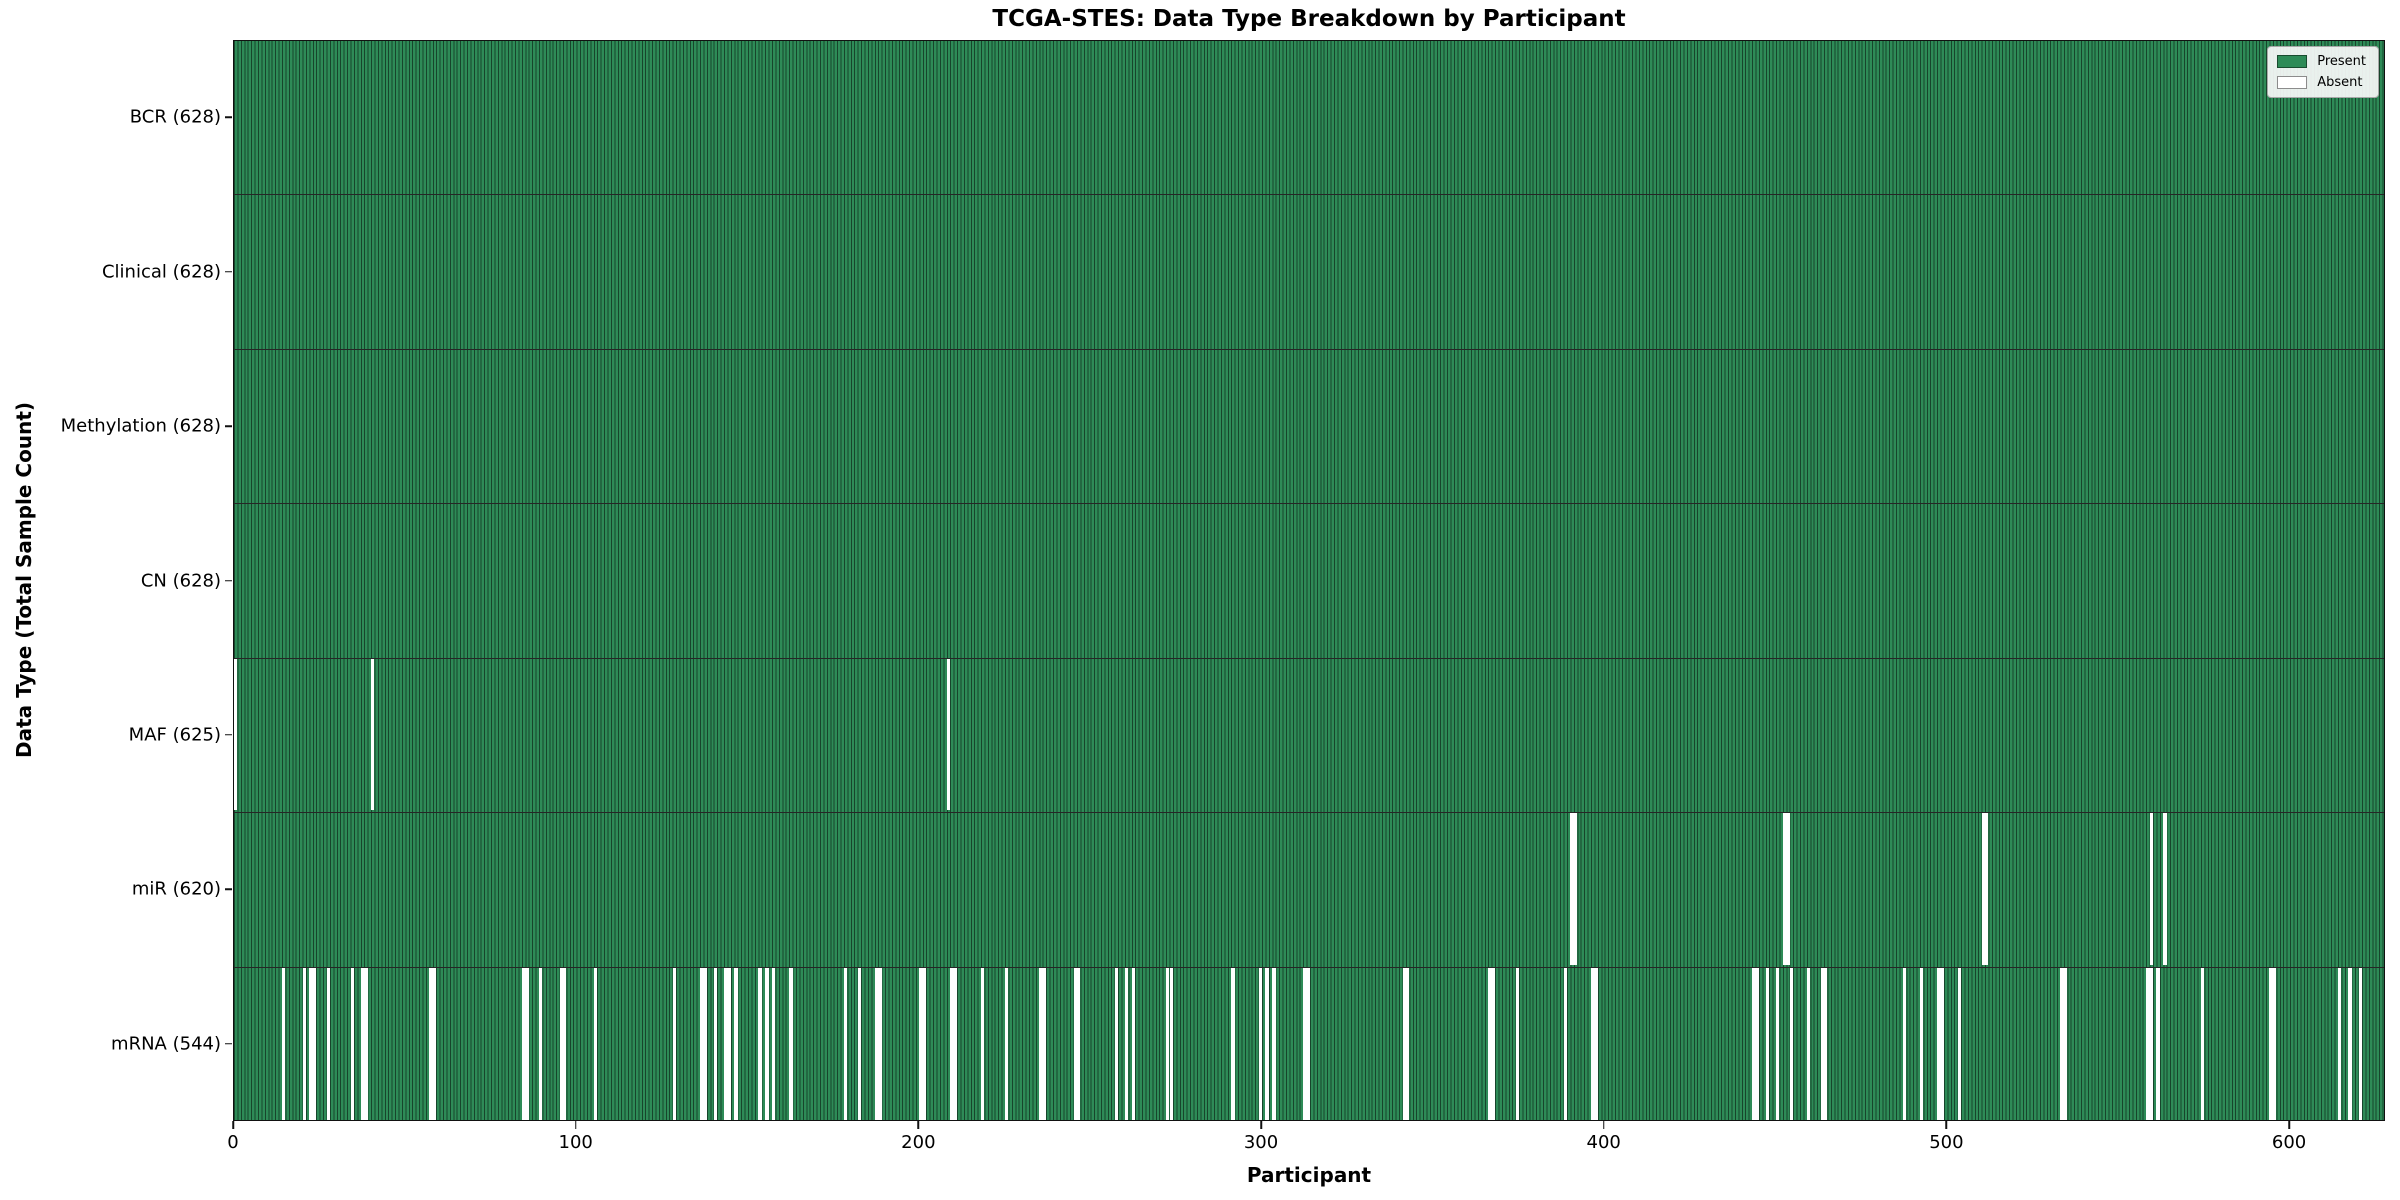 This screenshot has width=2400, height=1200. I want to click on legend: Present Absent, so click(2323, 72).